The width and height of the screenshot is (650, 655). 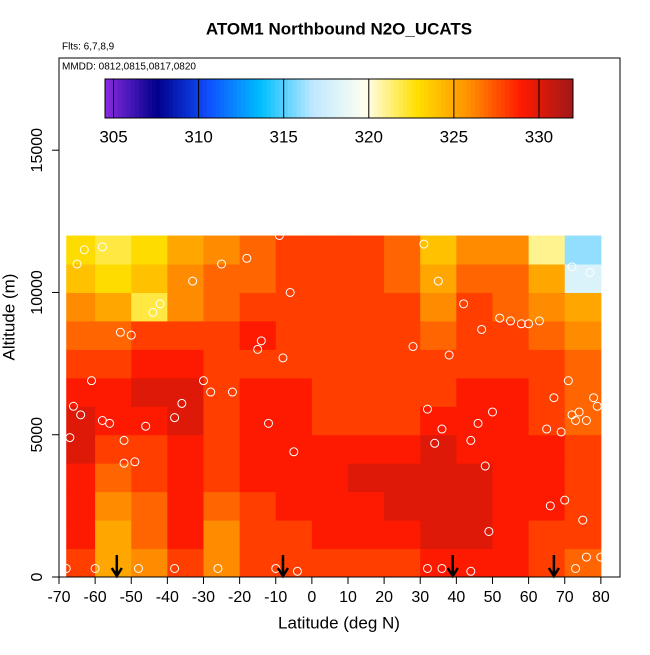 What do you see at coordinates (553, 567) in the screenshot?
I see `flight-arrow` at bounding box center [553, 567].